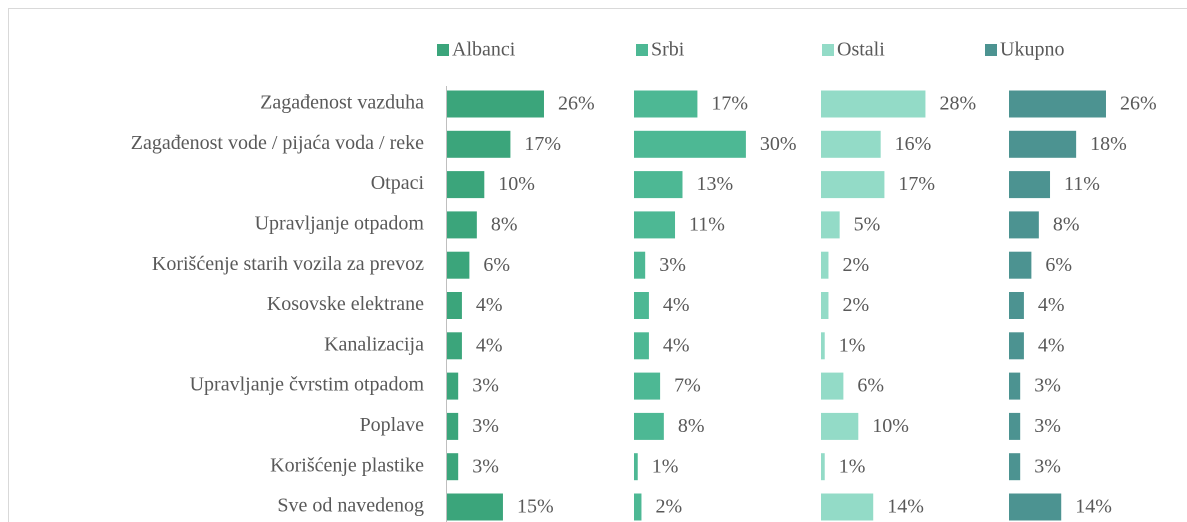 This screenshot has width=1187, height=522. Describe the element at coordinates (535, 507) in the screenshot. I see `value-label: 15%` at that location.